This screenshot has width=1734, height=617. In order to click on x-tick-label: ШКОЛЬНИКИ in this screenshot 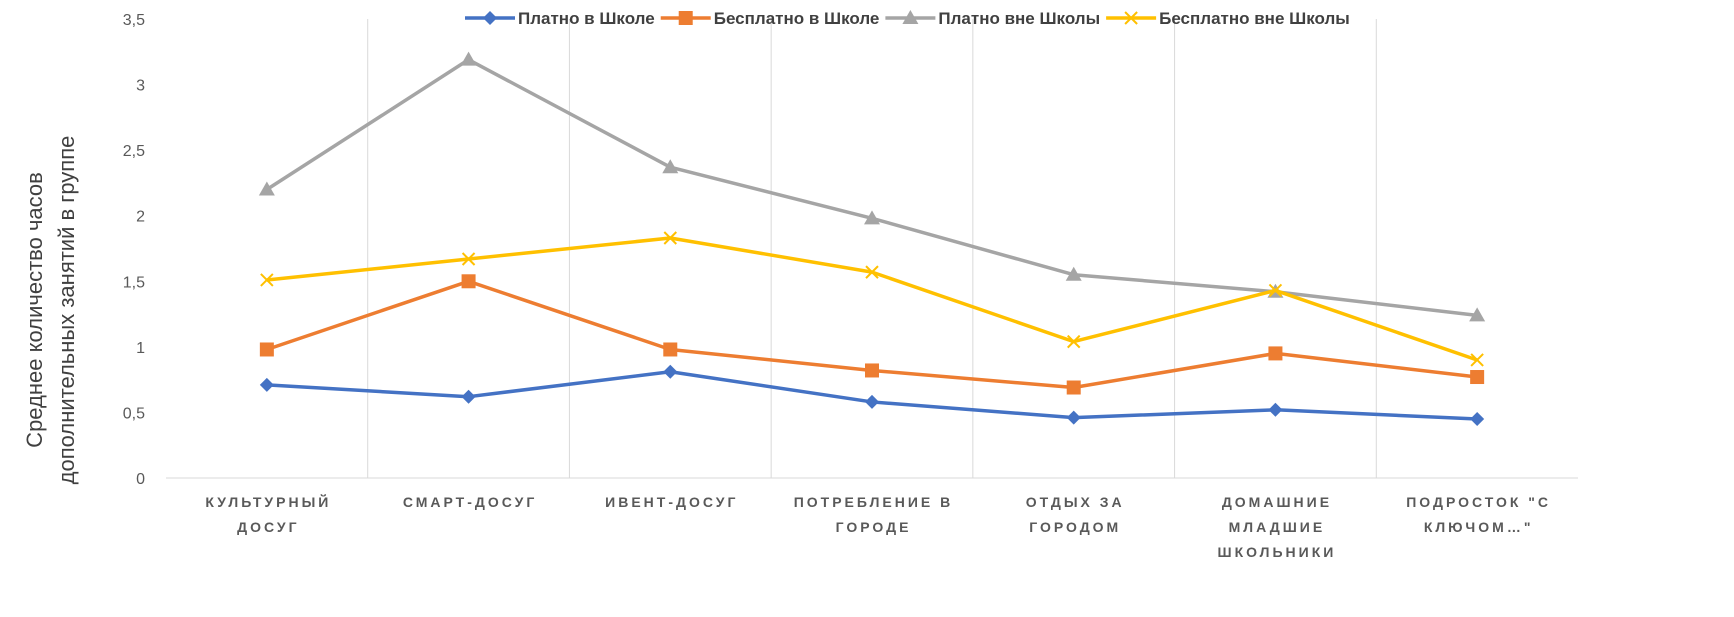, I will do `click(1277, 552)`.